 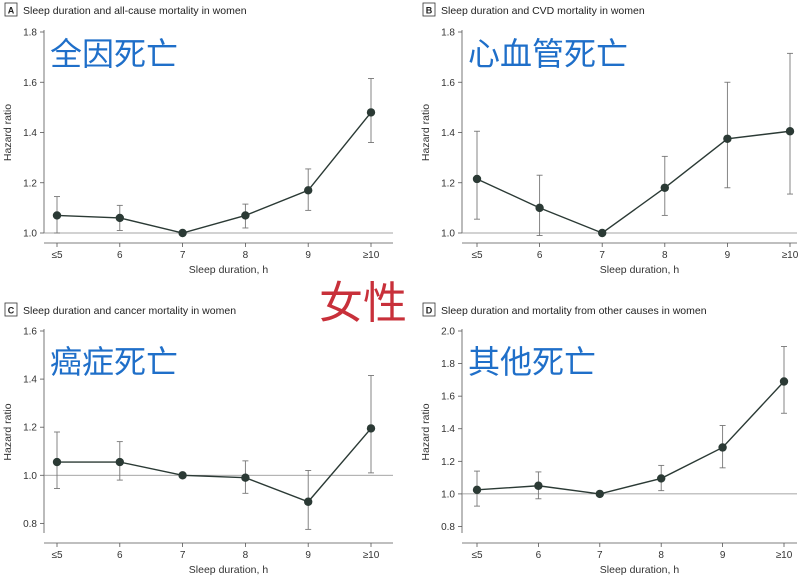 I want to click on overlay-label: 心血管死亡, so click(x=548, y=54).